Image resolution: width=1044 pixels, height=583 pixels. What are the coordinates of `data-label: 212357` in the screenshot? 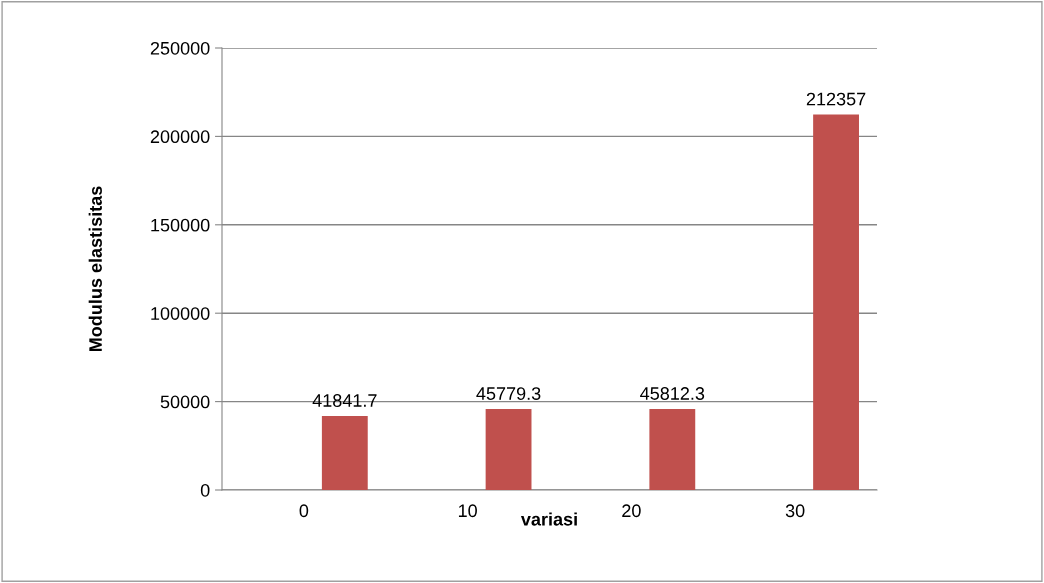 It's located at (836, 99).